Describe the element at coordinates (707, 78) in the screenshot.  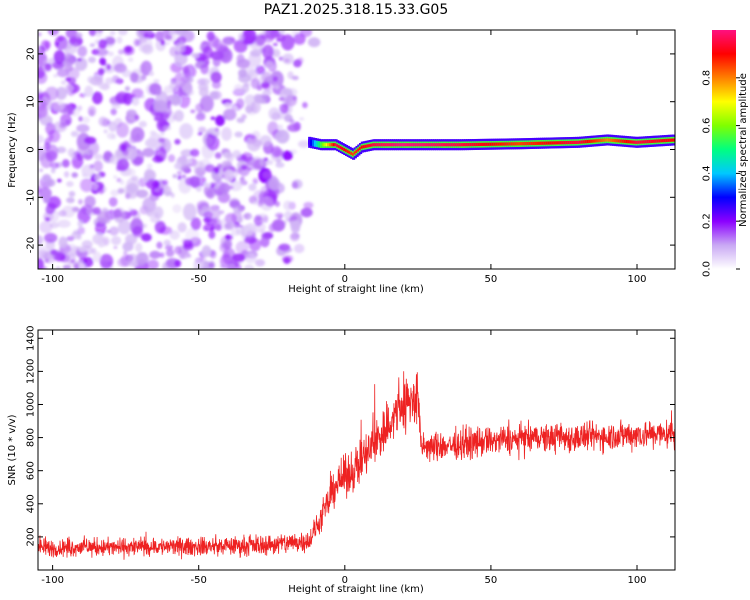
I see `colorbar-tick-label: 0.8` at that location.